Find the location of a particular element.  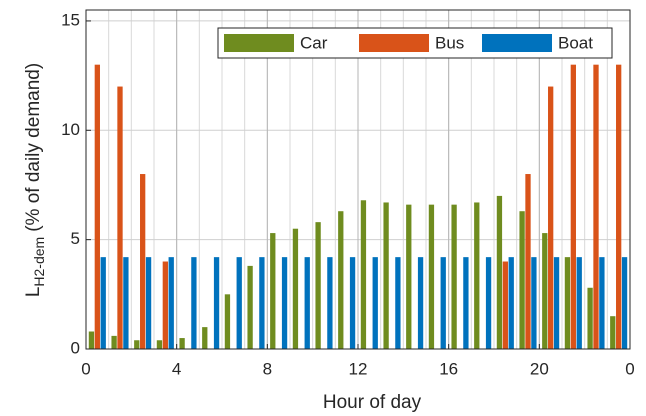

y-label-rest: (% of daily demand) is located at coordinates (33, 147).